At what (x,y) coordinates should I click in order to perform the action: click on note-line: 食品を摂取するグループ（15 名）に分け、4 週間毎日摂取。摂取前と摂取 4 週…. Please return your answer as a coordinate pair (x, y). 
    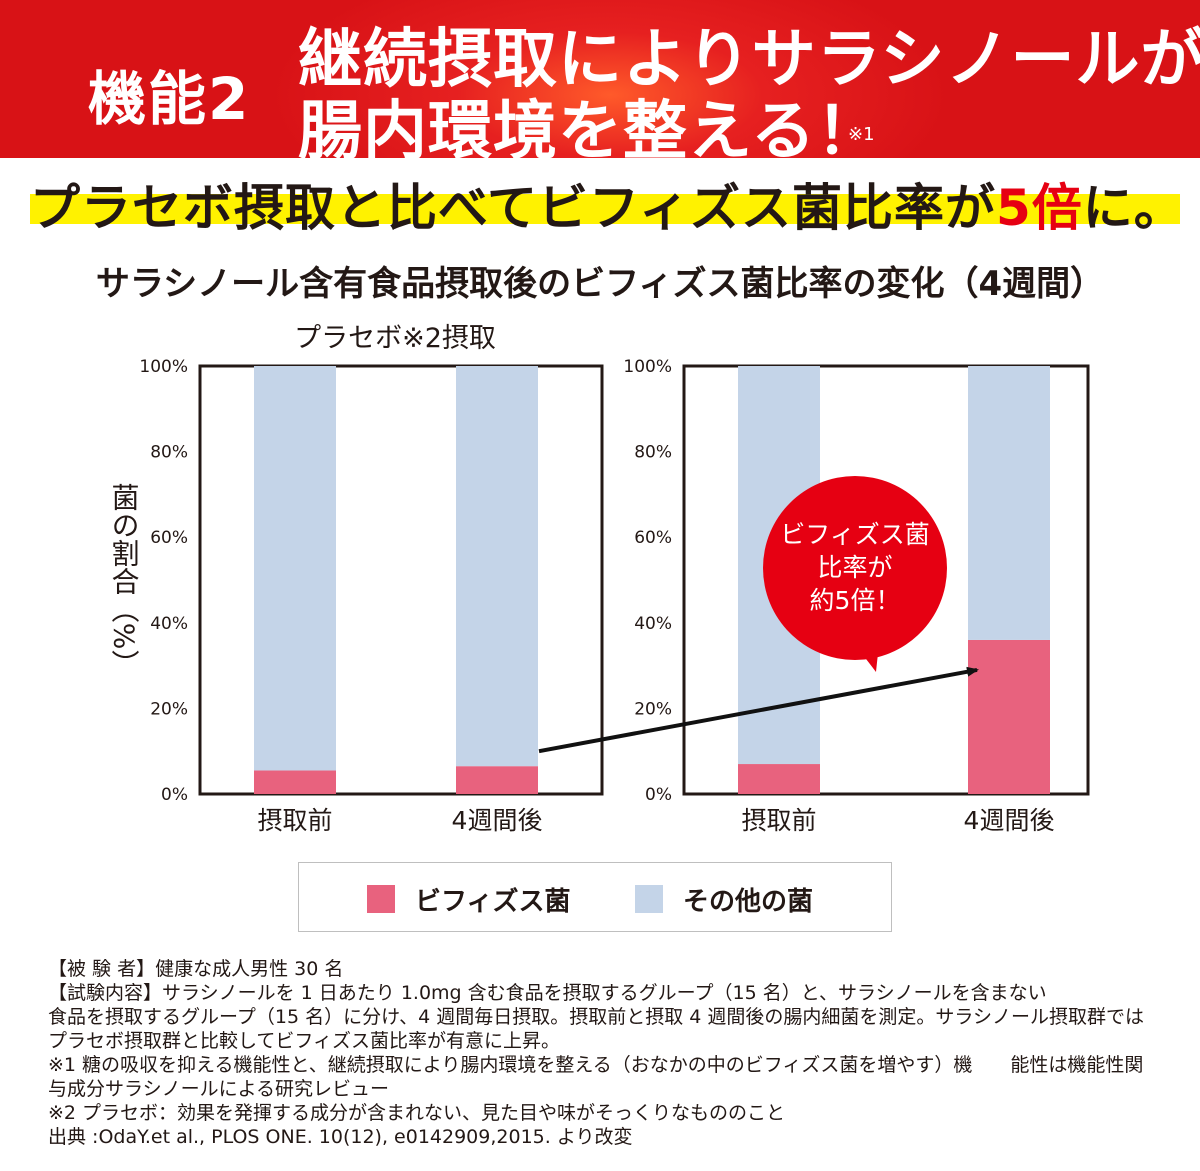
    Looking at the image, I should click on (596, 1017).